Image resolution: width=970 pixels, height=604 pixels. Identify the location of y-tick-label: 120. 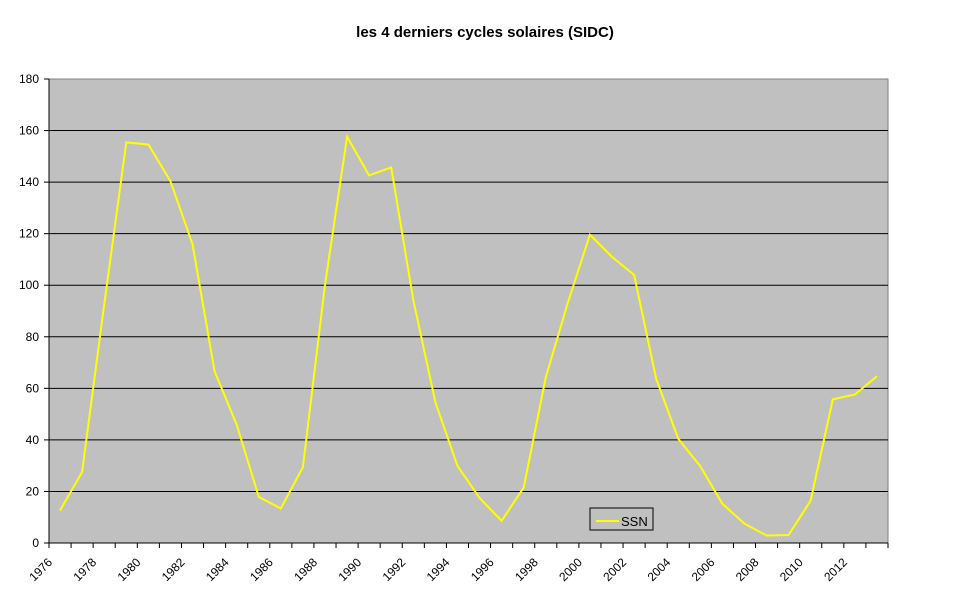
(29, 234).